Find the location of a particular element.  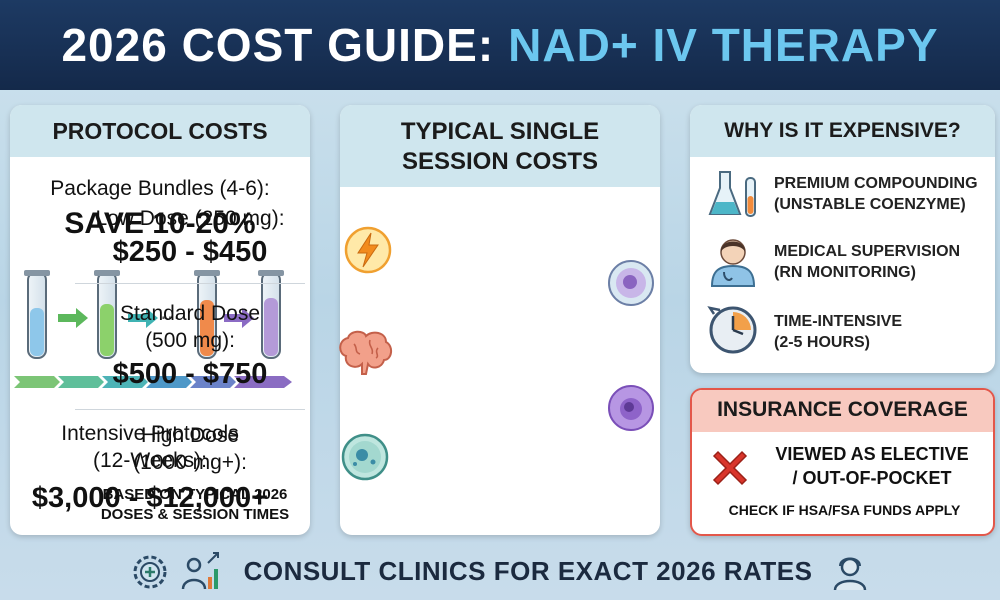

purple-cell-icon is located at coordinates (631, 283).